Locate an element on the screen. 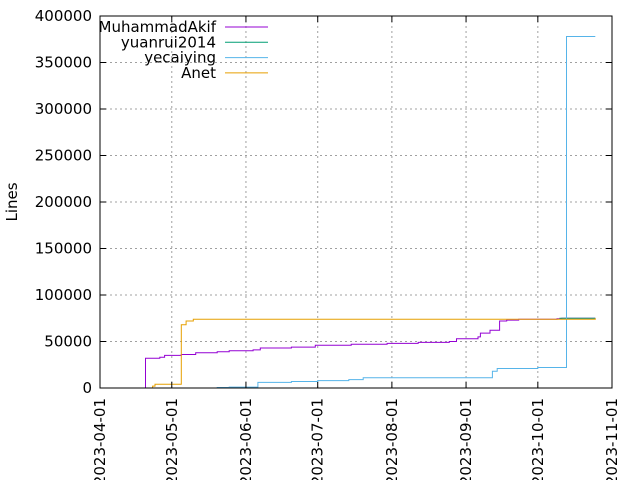  y-tick-label: 100000 is located at coordinates (63, 295).